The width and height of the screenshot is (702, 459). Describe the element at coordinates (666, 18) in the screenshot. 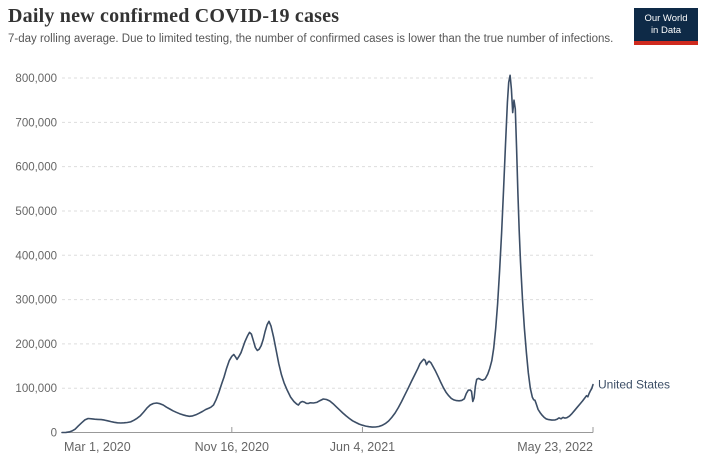

I see `owid-logo-line1: Our World` at that location.